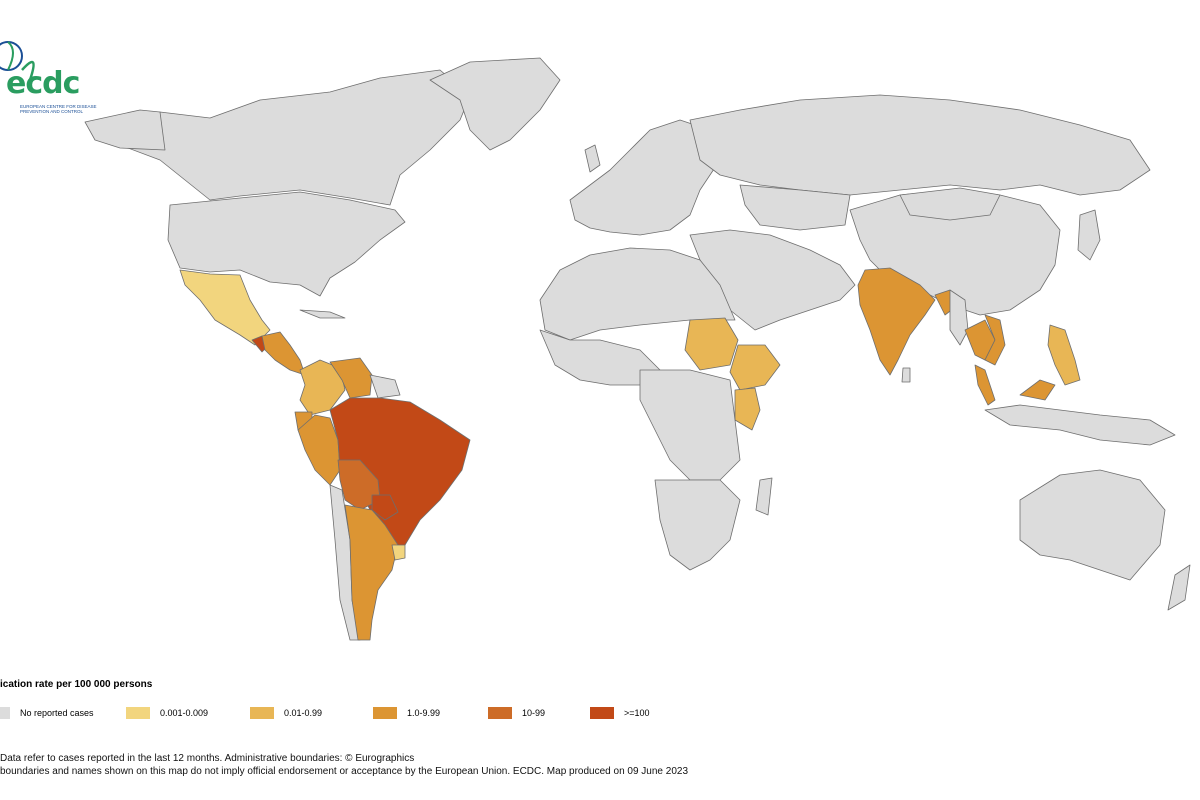 This screenshot has width=1200, height=800. I want to click on country-philippines, so click(1064, 355).